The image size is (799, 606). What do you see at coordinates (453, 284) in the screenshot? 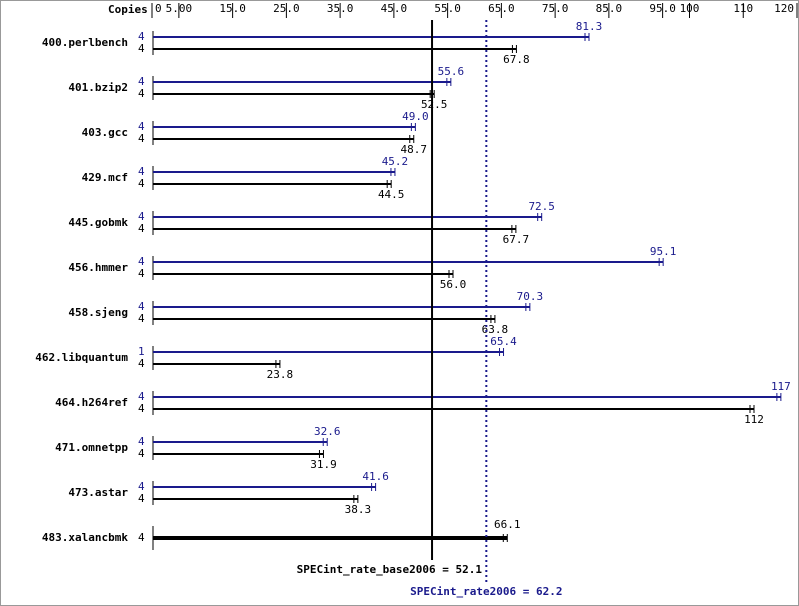
I see `value-label: 56.0` at bounding box center [453, 284].